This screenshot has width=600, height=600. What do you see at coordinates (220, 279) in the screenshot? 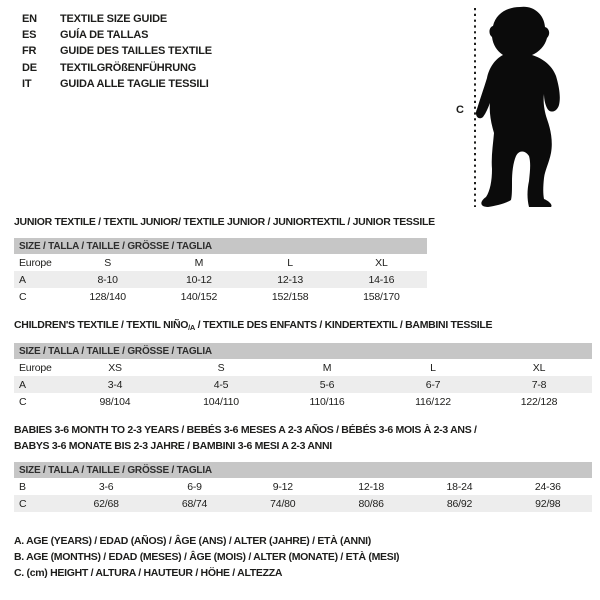
I see `table-row-a: A 8-10 10-12 12-13 14-16` at bounding box center [220, 279].